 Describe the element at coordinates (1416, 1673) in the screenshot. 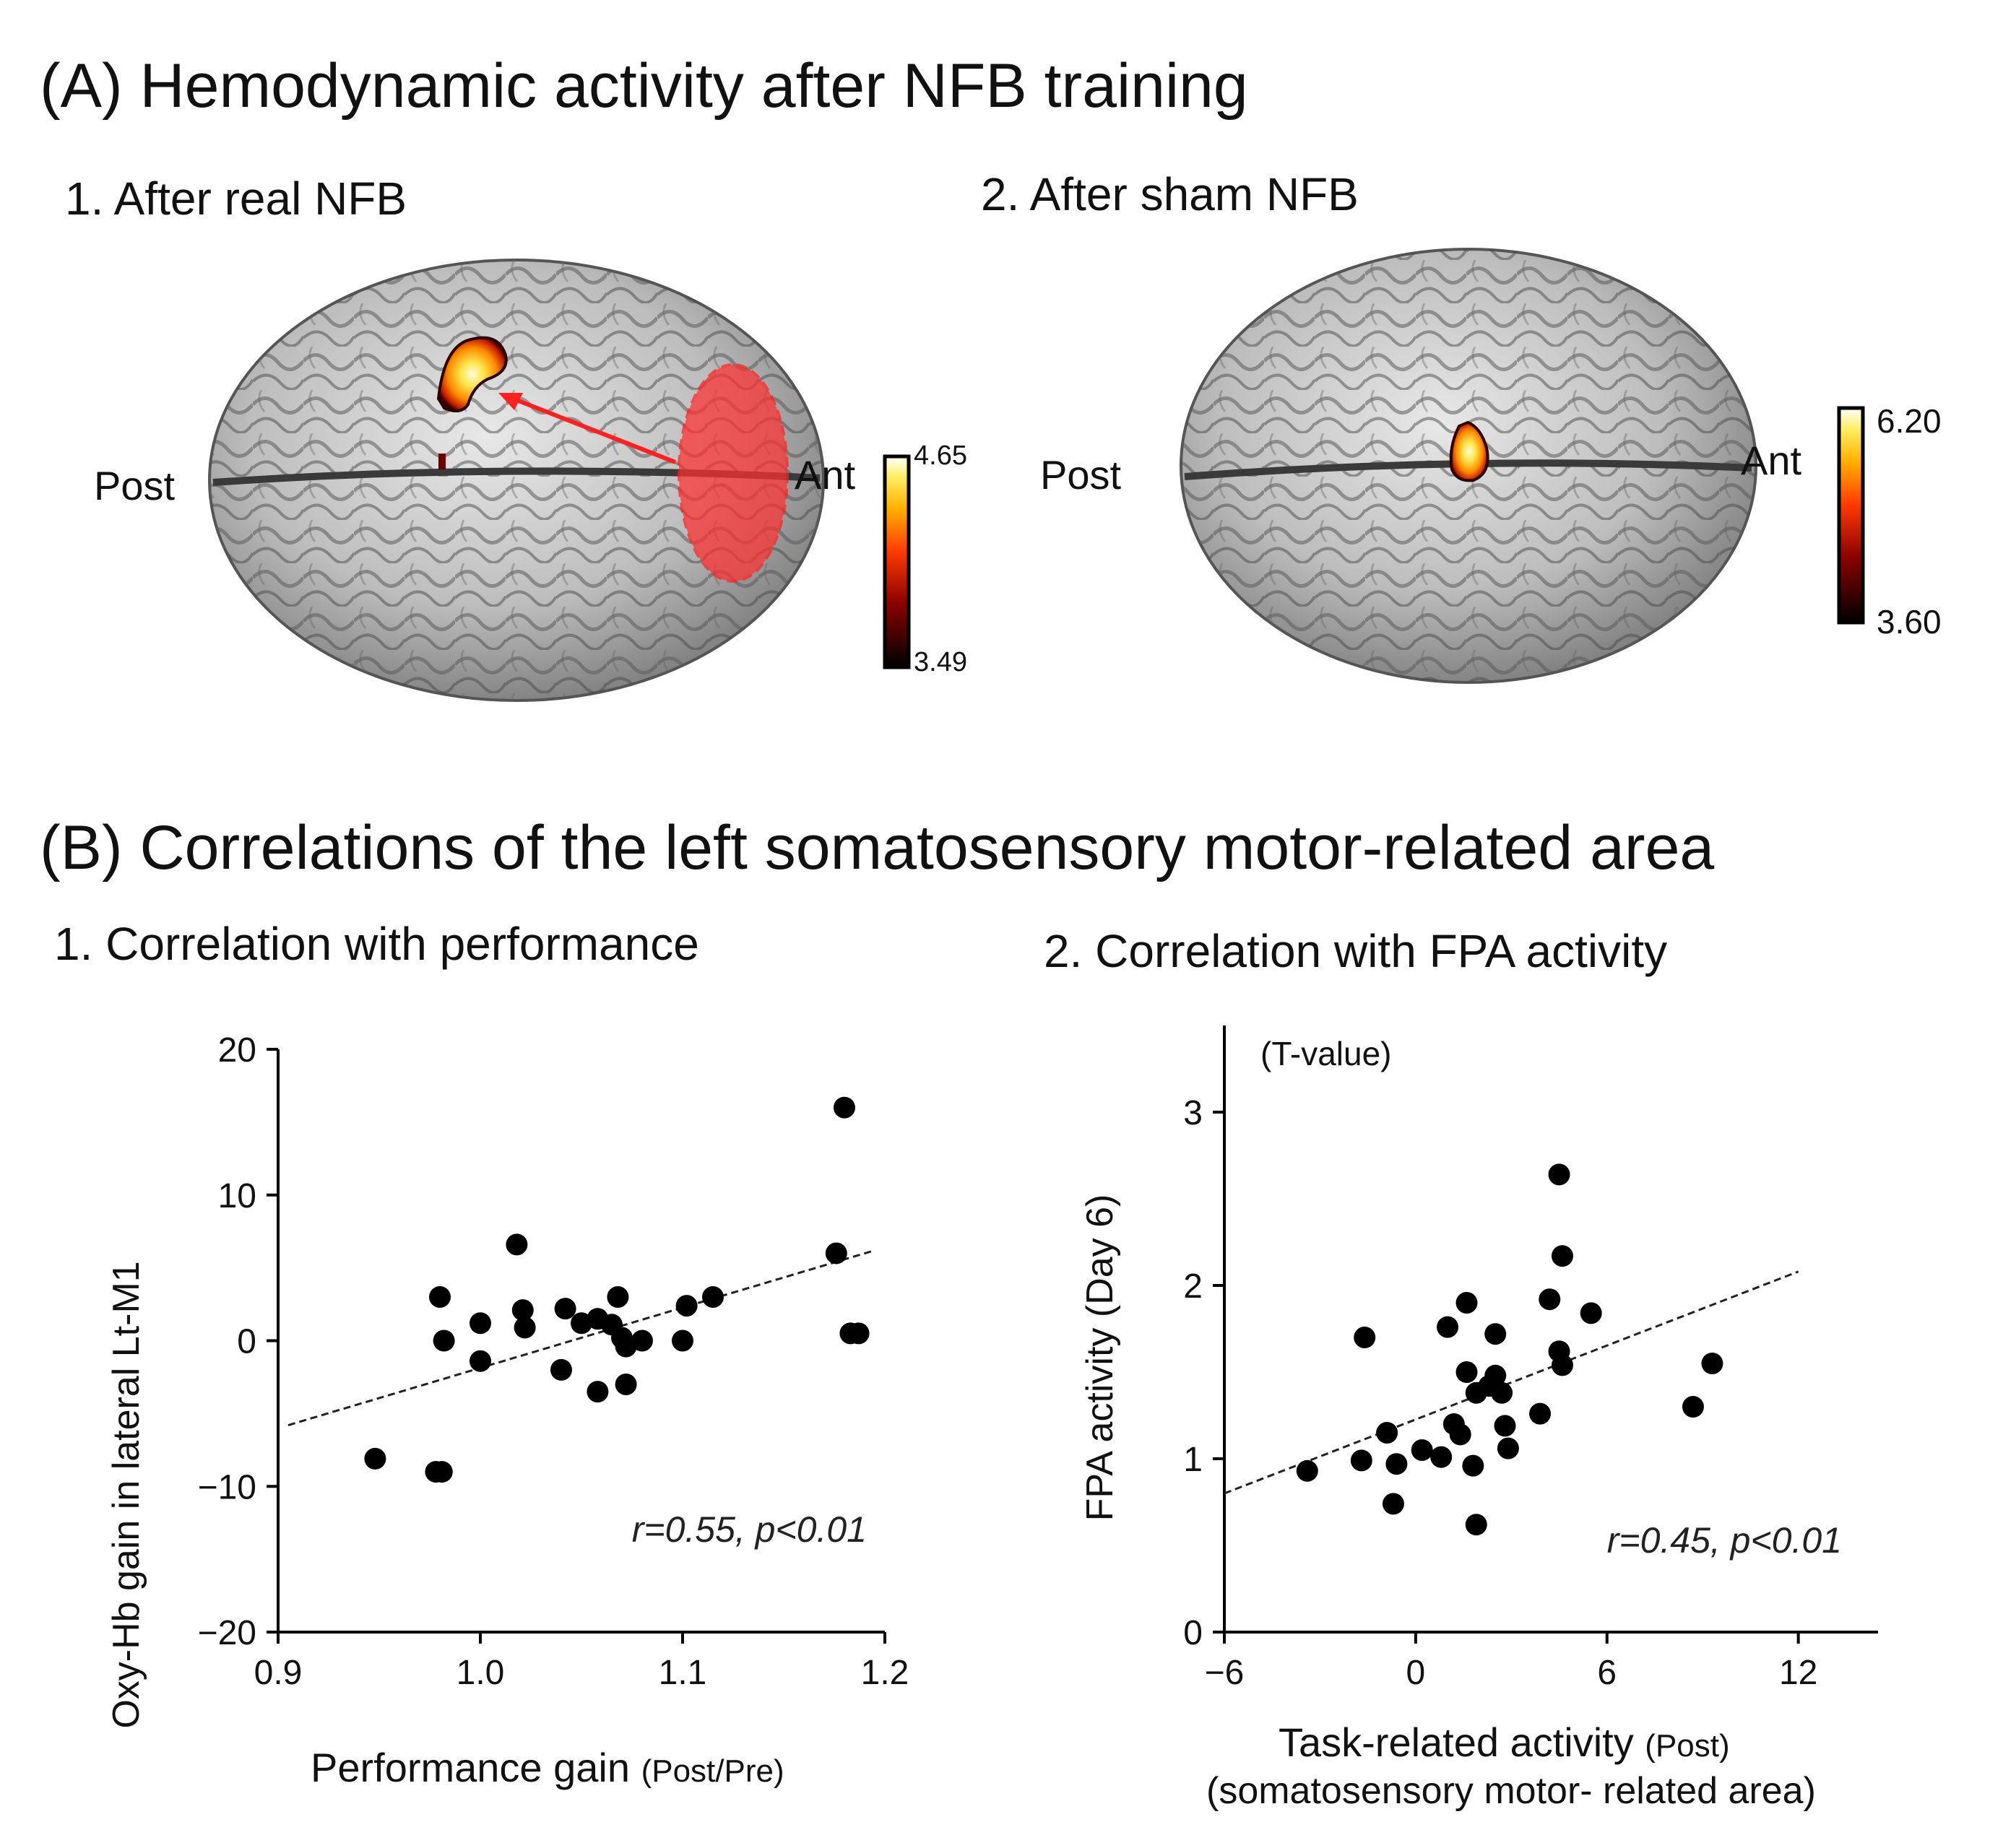

I see `x-tick-label: 0` at that location.